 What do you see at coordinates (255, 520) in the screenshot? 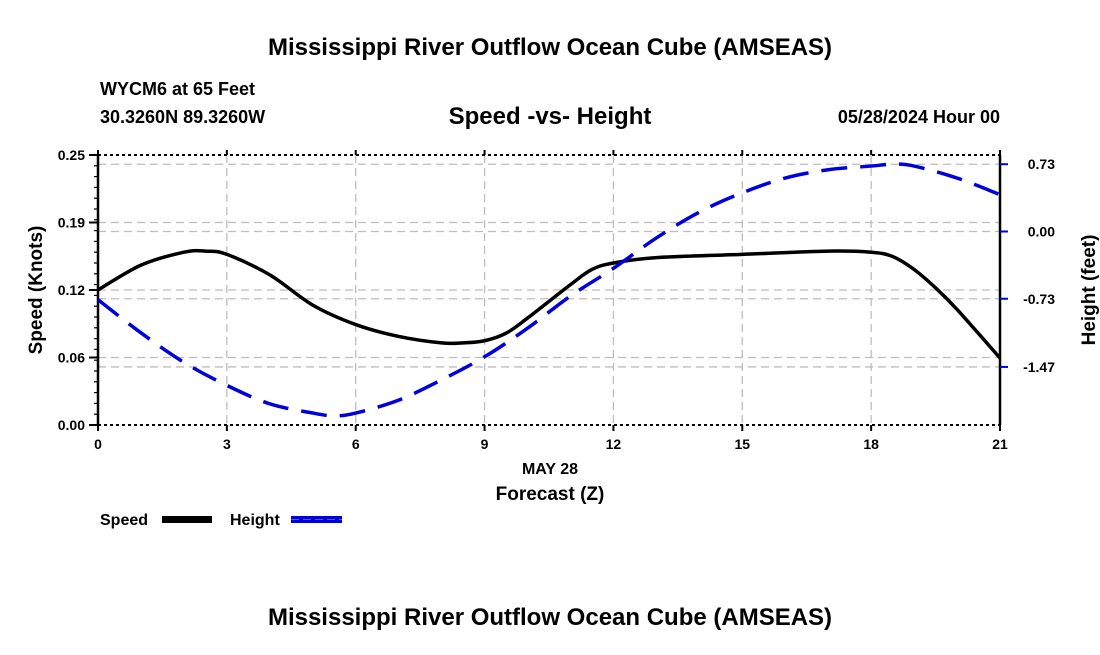
I see `legend-height-label: Height` at bounding box center [255, 520].